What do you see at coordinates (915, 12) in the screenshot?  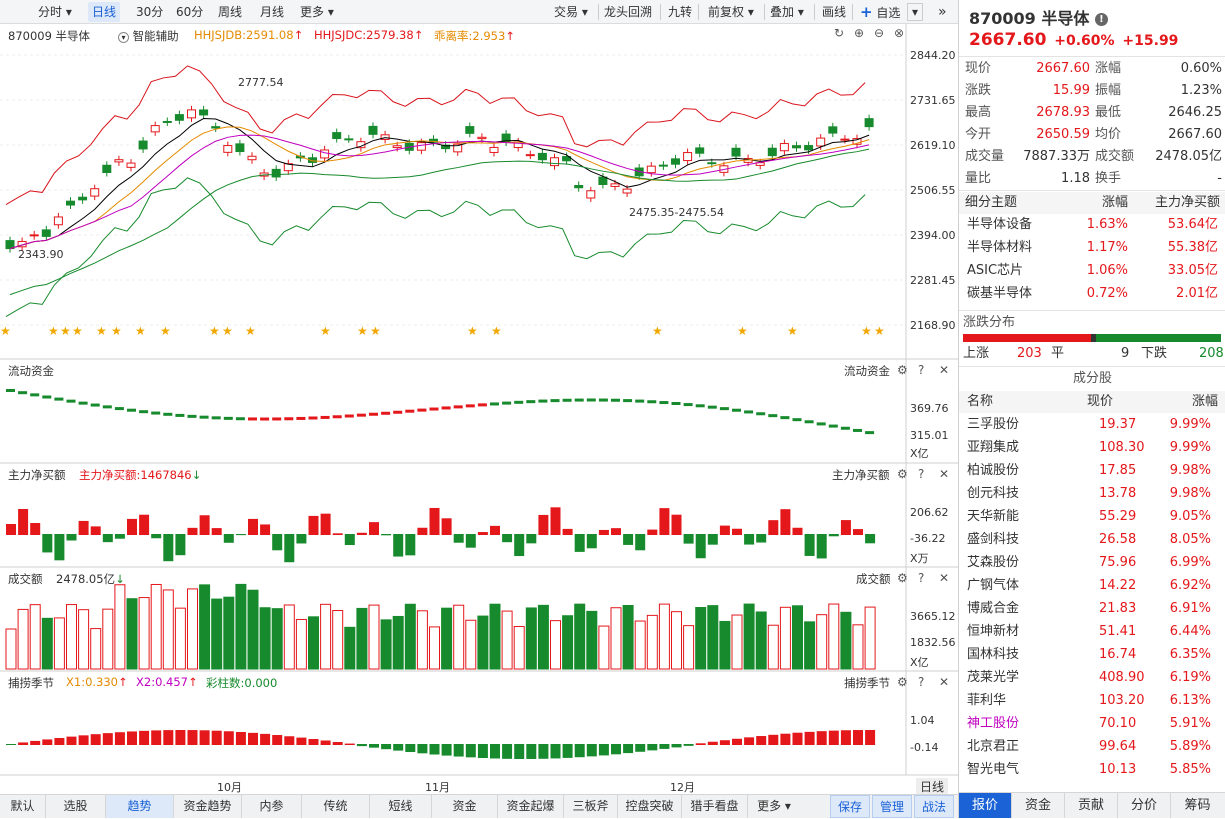 I see `collapse-icon: ▾` at bounding box center [915, 12].